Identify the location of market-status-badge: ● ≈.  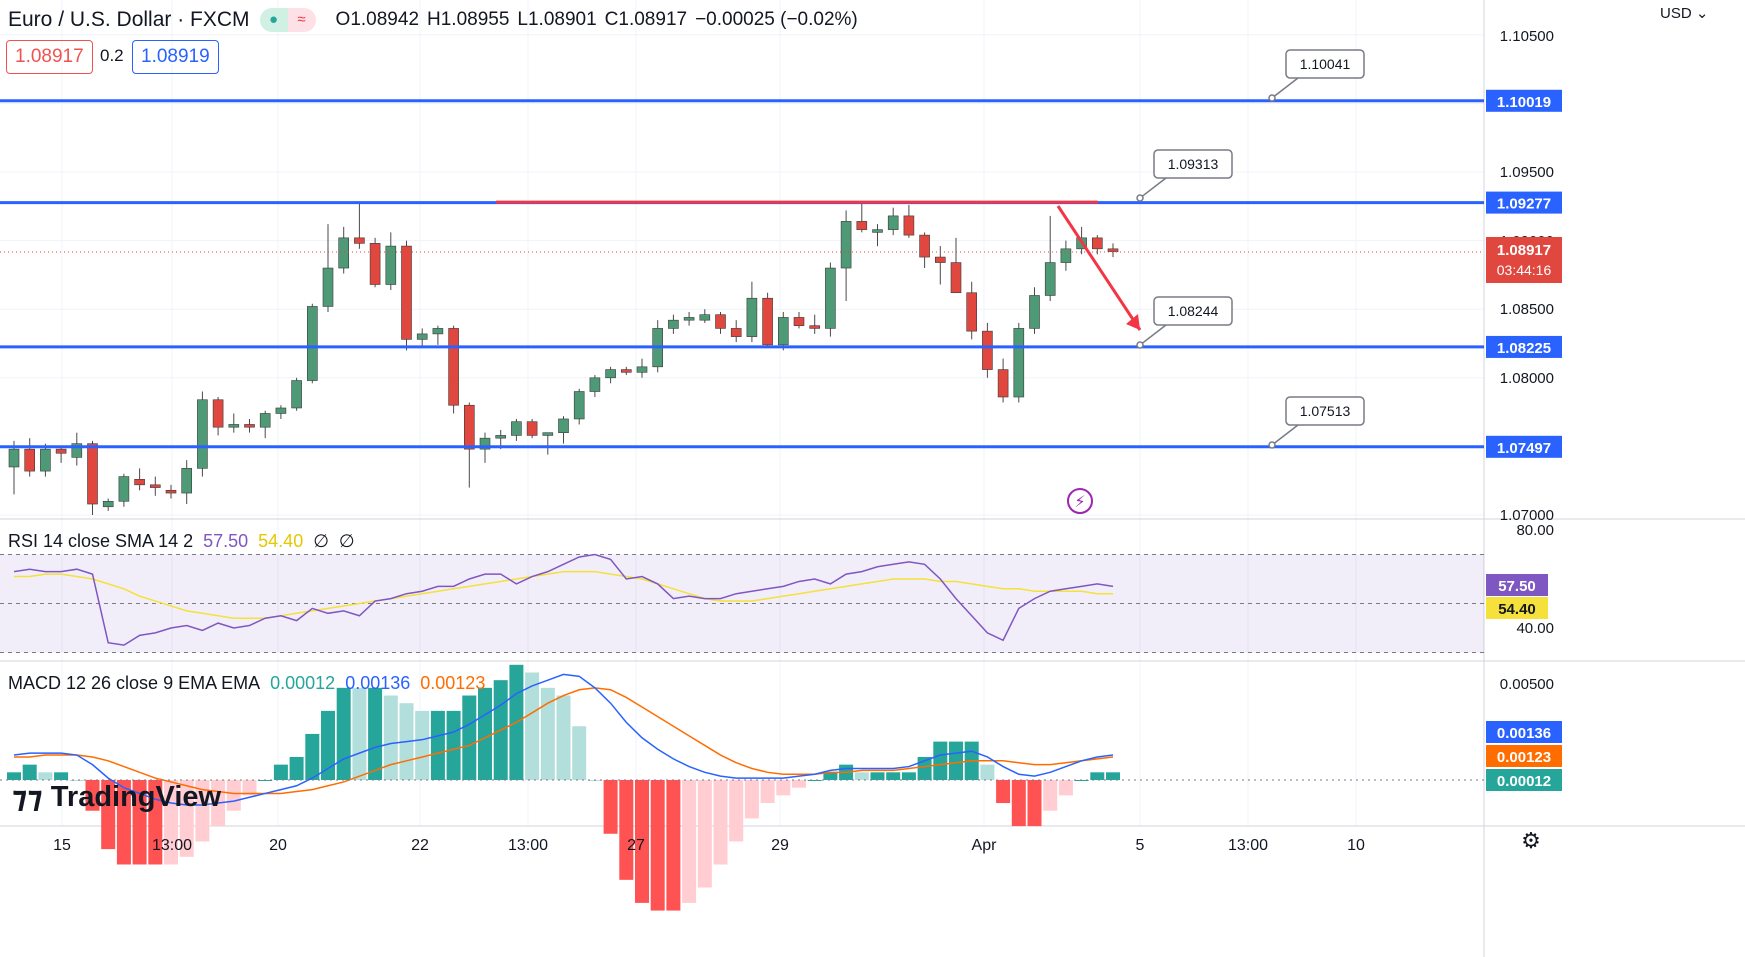
(287, 20).